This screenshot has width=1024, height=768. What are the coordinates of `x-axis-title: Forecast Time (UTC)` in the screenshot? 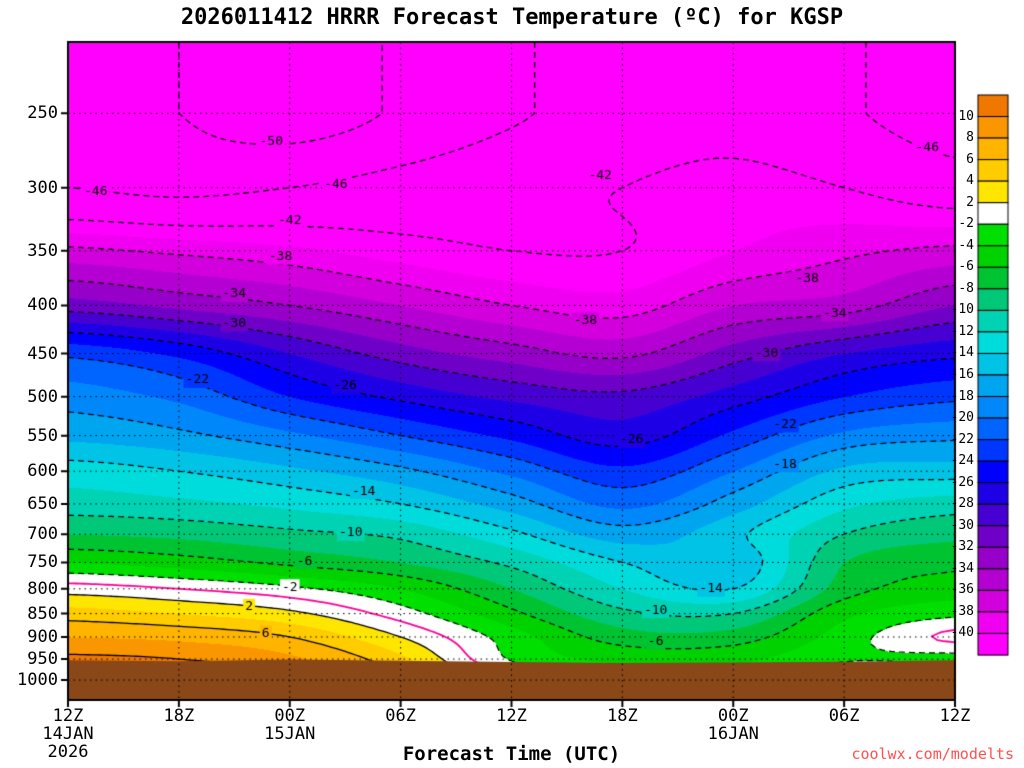 It's located at (511, 754).